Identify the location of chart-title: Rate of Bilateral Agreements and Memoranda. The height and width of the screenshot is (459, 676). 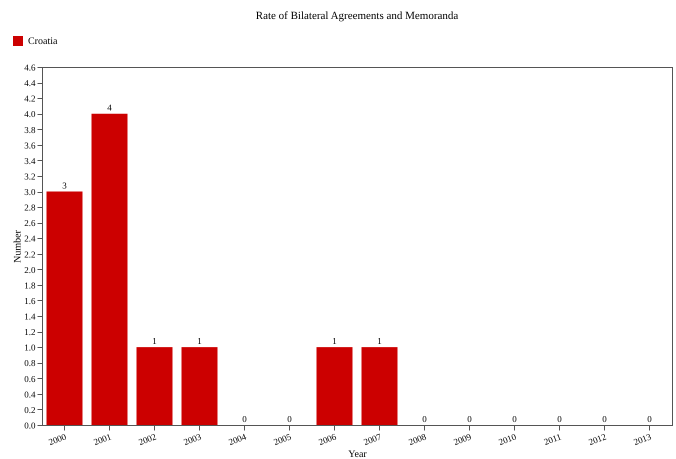
(357, 16).